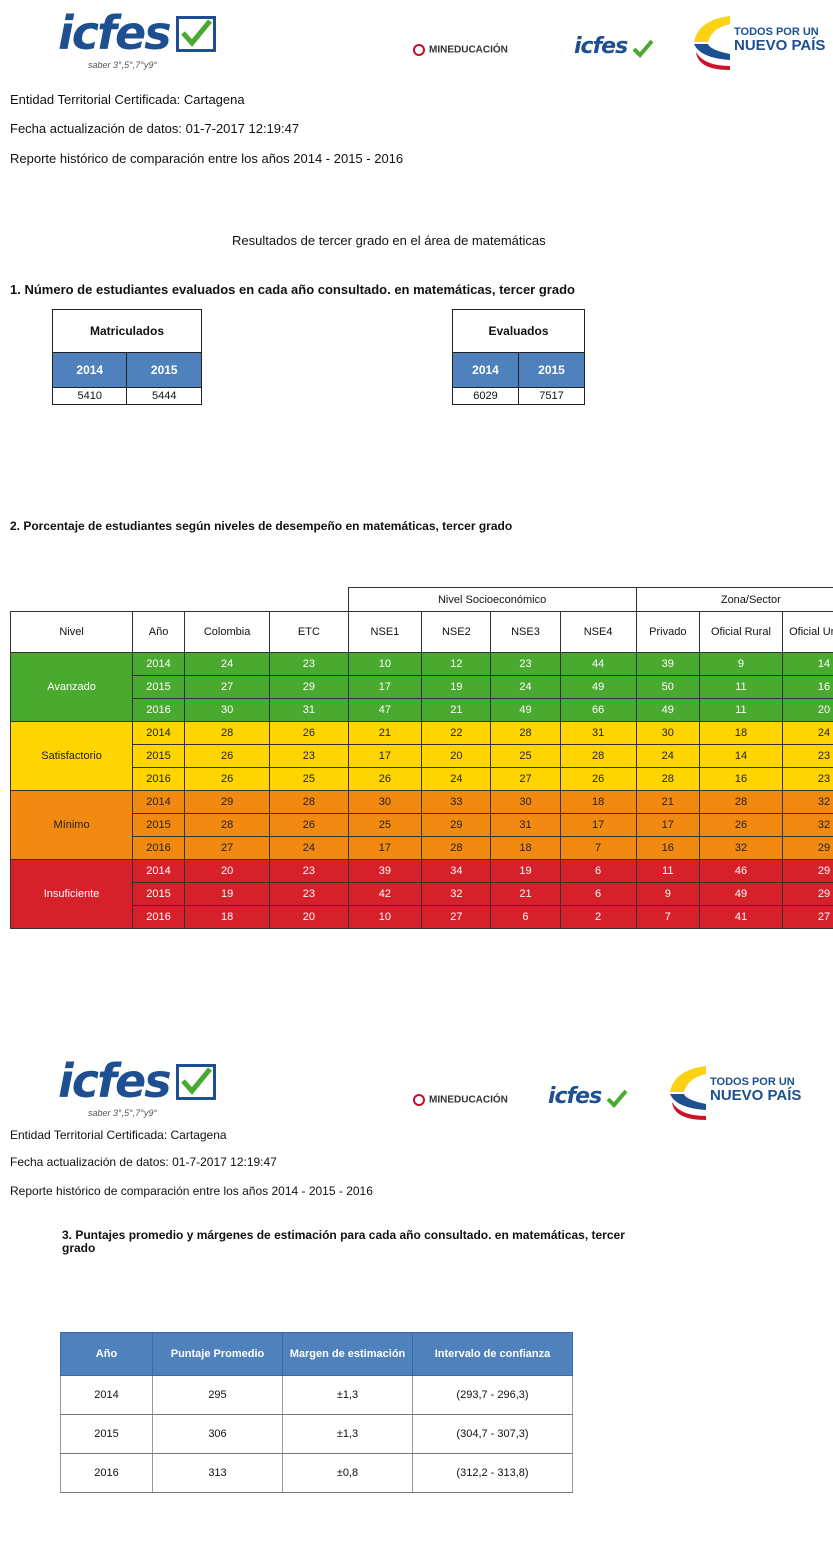 The width and height of the screenshot is (833, 1541). I want to click on percent-cell: 22, so click(456, 733).